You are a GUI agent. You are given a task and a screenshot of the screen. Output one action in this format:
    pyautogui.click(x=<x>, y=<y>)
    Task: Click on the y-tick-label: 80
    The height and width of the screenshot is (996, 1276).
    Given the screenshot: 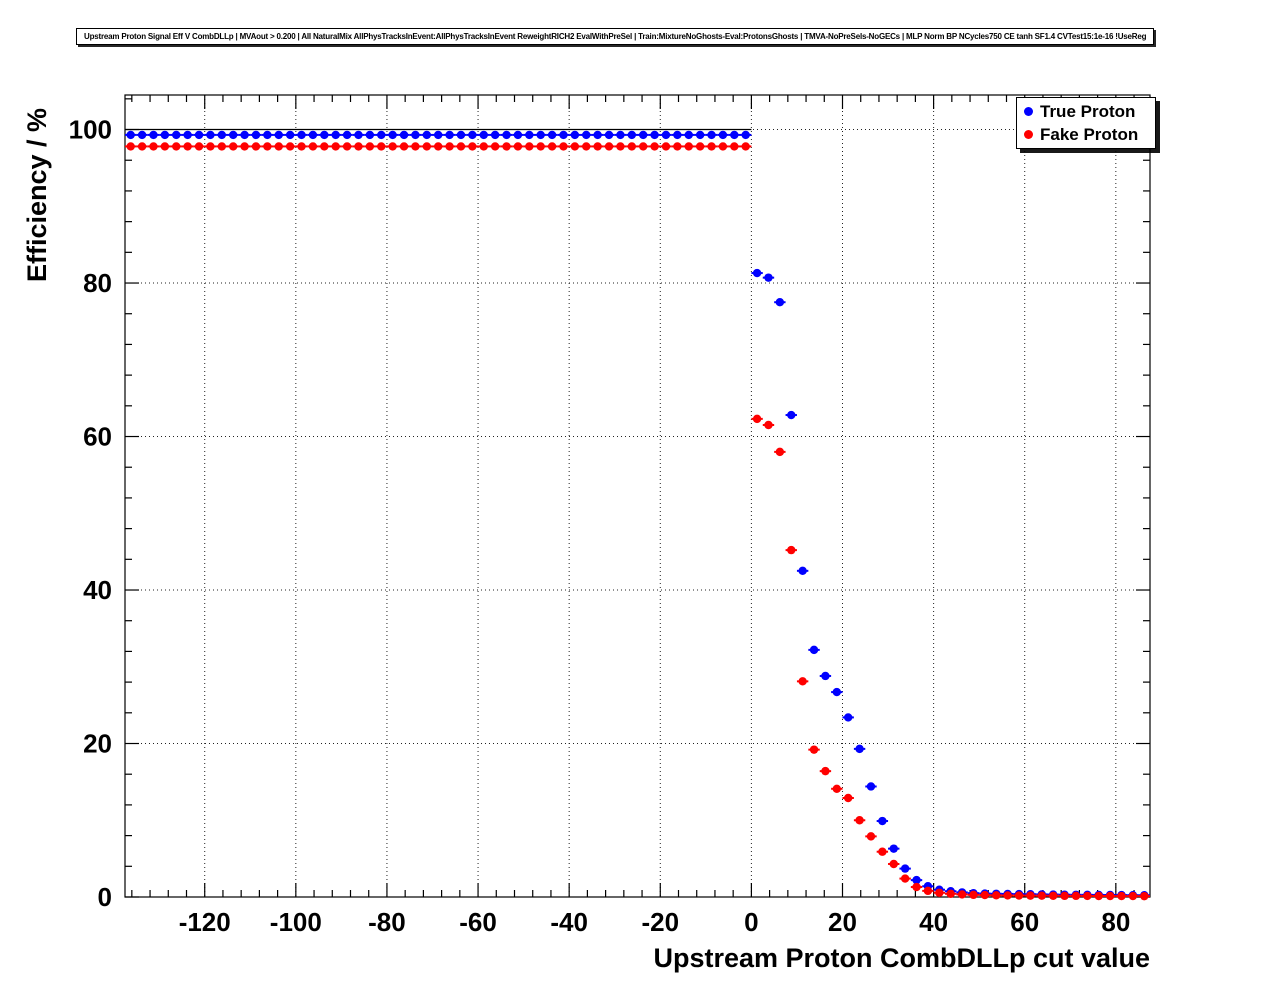 What is the action you would take?
    pyautogui.click(x=97, y=283)
    